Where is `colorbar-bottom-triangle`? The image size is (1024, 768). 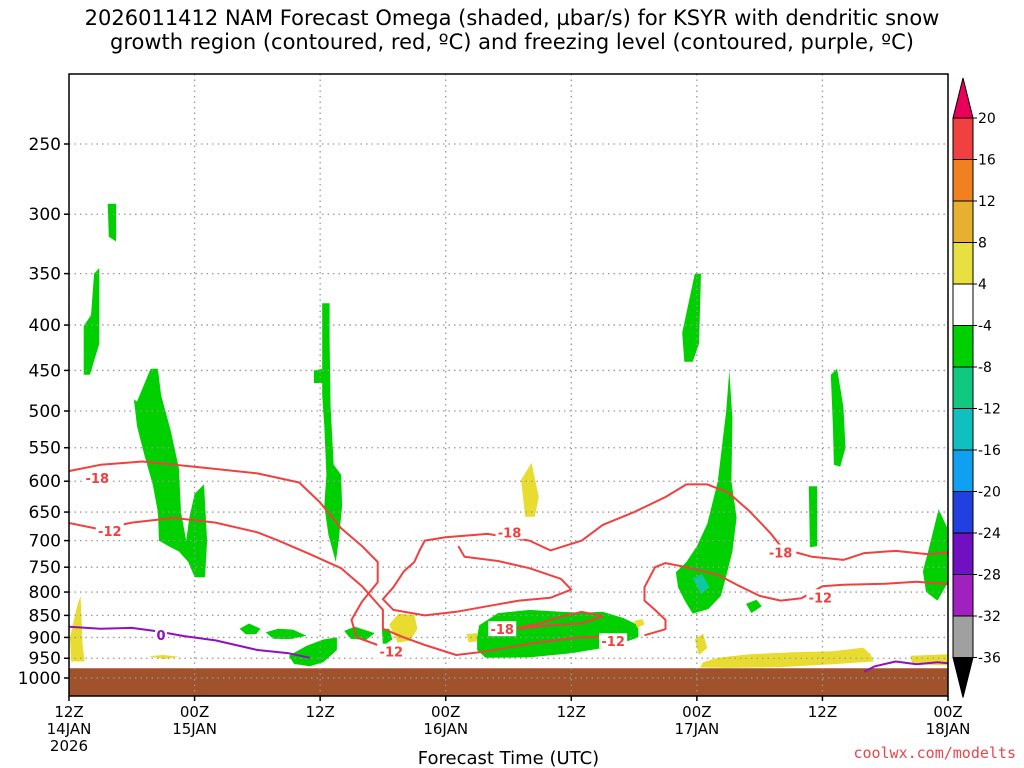
colorbar-bottom-triangle is located at coordinates (963, 677).